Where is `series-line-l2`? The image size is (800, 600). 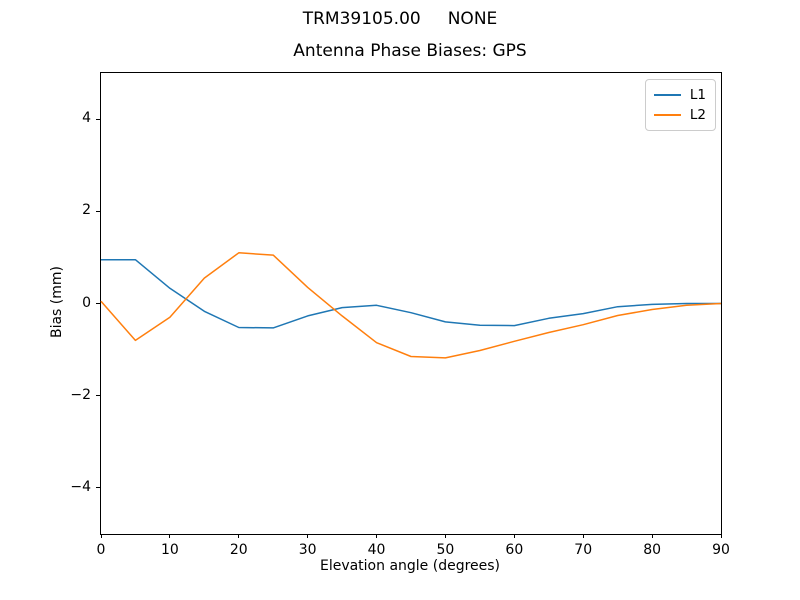
series-line-l2 is located at coordinates (411, 305).